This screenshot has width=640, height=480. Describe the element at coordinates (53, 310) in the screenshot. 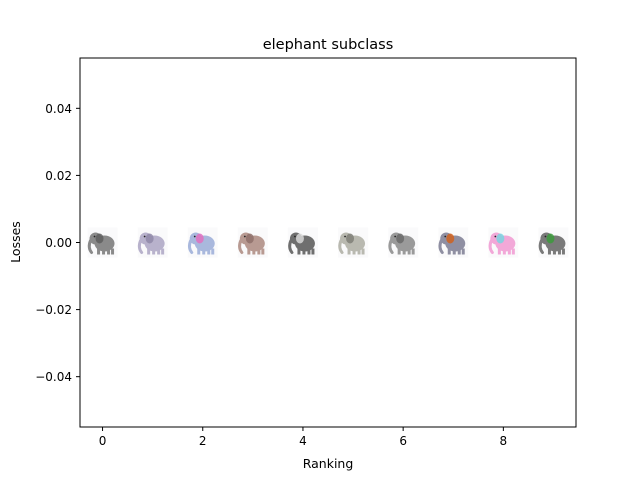

I see `y-tick-label: −0.02` at that location.